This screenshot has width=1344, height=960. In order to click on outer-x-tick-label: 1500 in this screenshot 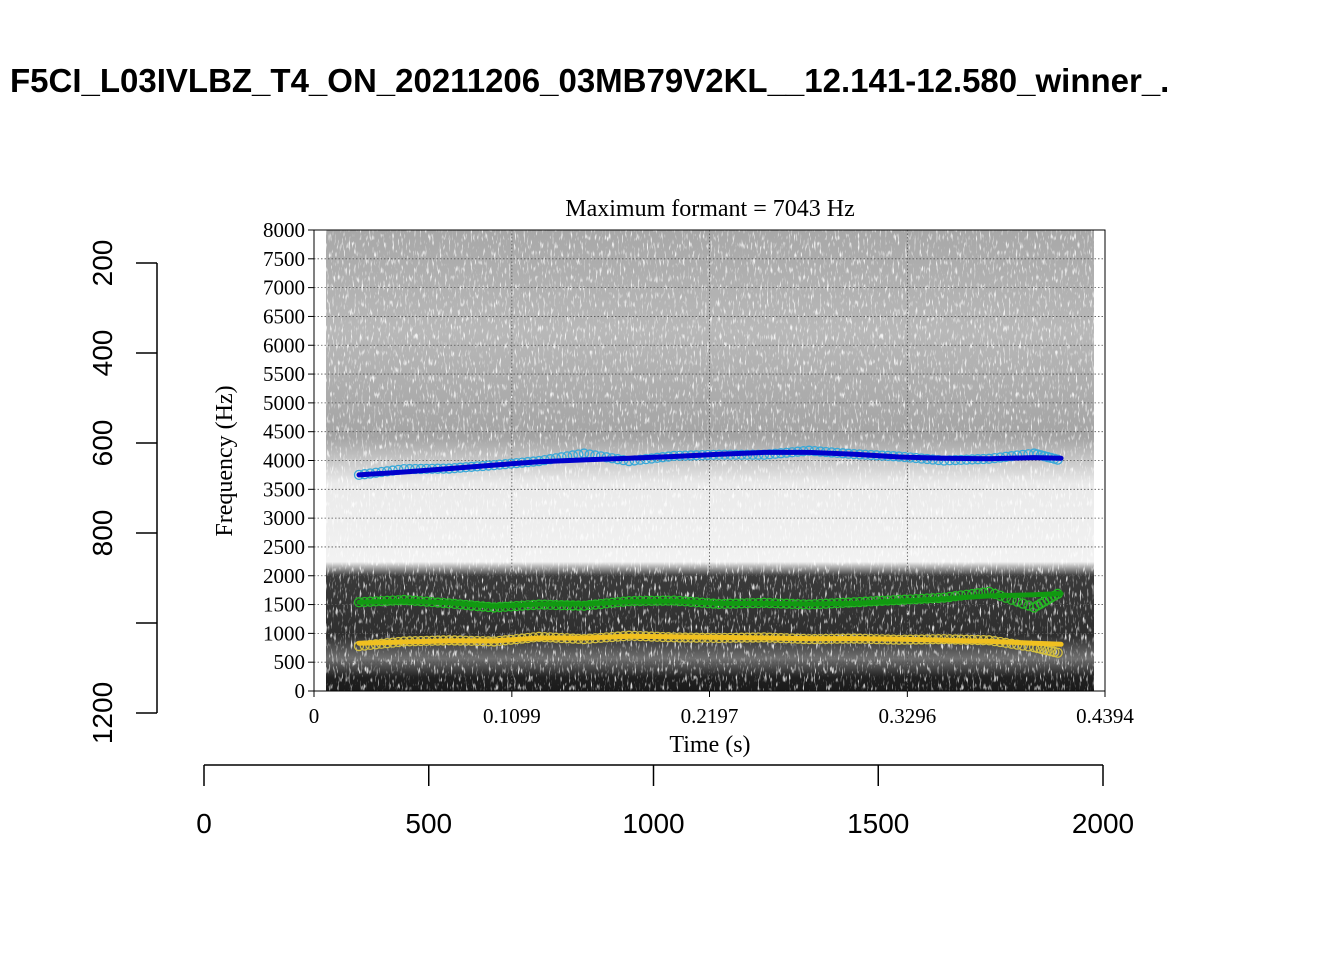, I will do `click(878, 823)`.